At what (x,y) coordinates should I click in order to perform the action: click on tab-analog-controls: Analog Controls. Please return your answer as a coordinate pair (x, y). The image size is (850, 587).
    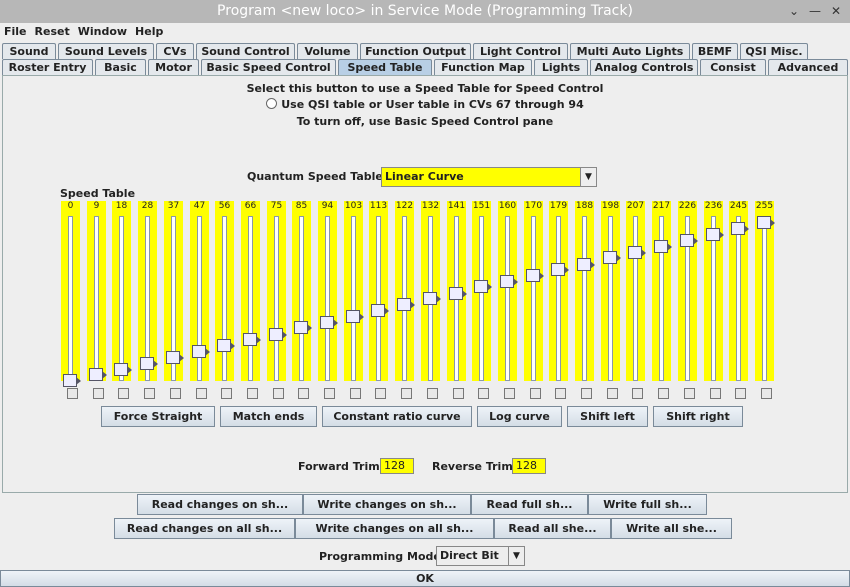
    Looking at the image, I should click on (644, 67).